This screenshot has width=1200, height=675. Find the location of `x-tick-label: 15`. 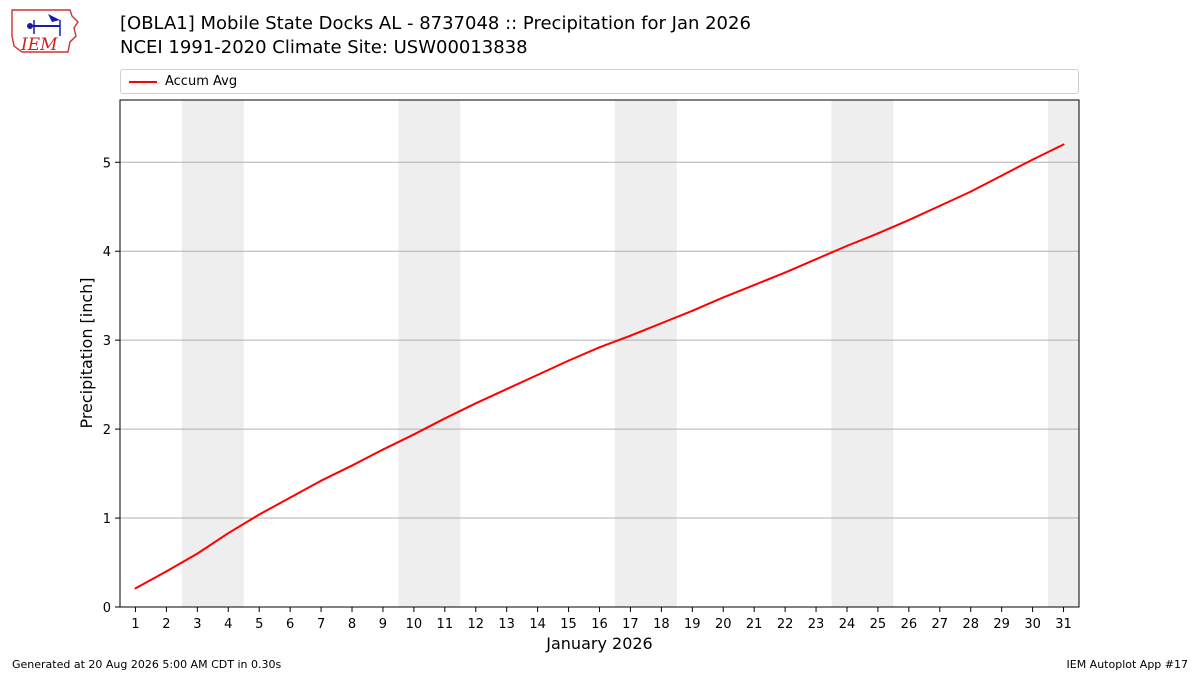

x-tick-label: 15 is located at coordinates (568, 624).